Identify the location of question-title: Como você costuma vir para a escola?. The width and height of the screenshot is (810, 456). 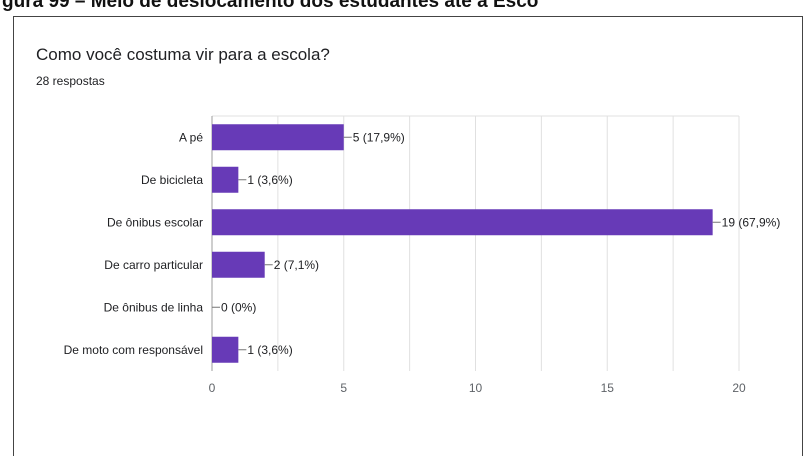
(183, 54).